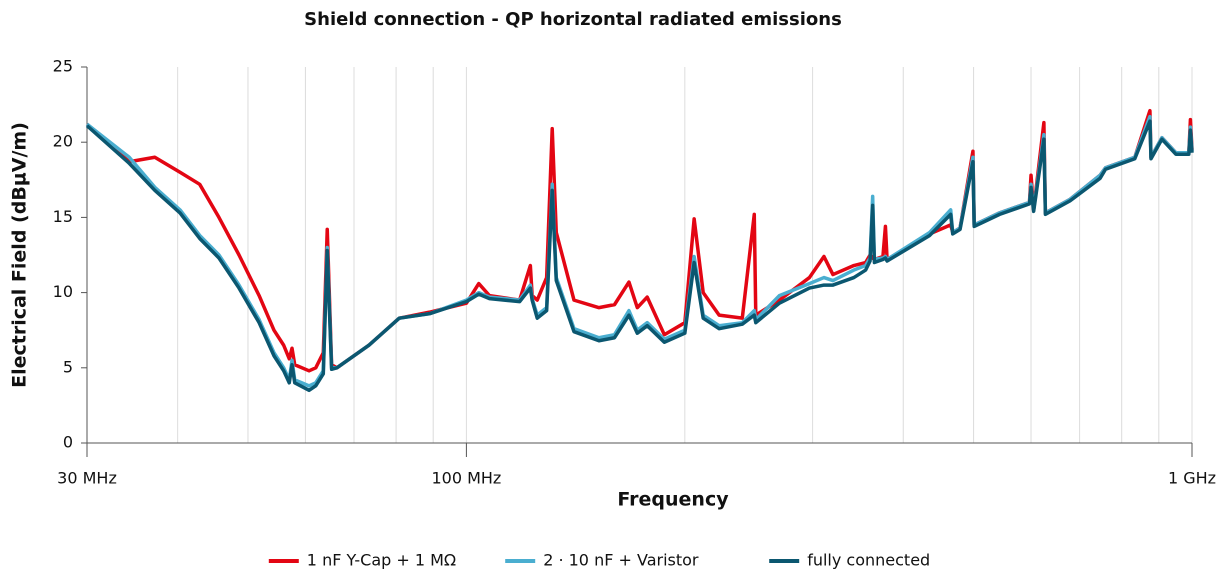 Image resolution: width=1226 pixels, height=574 pixels. Describe the element at coordinates (466, 478) in the screenshot. I see `x-tick-label: 100 MHz` at that location.